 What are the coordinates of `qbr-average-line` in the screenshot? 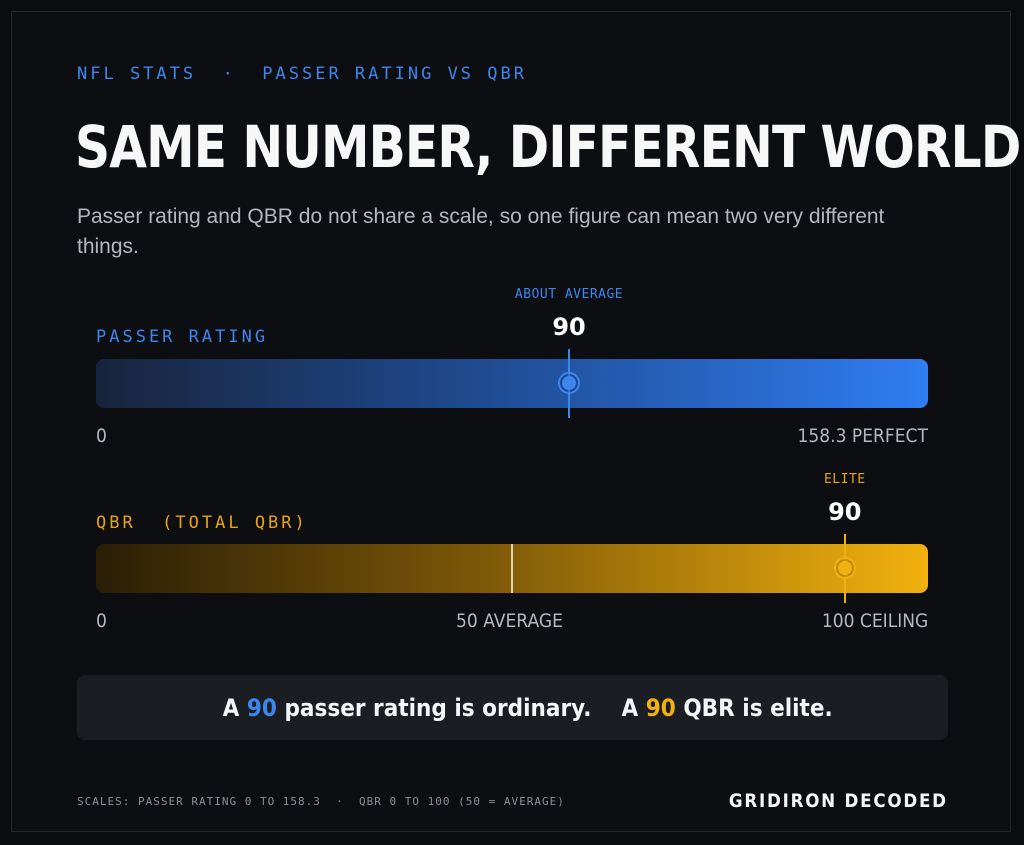 It's located at (512, 568).